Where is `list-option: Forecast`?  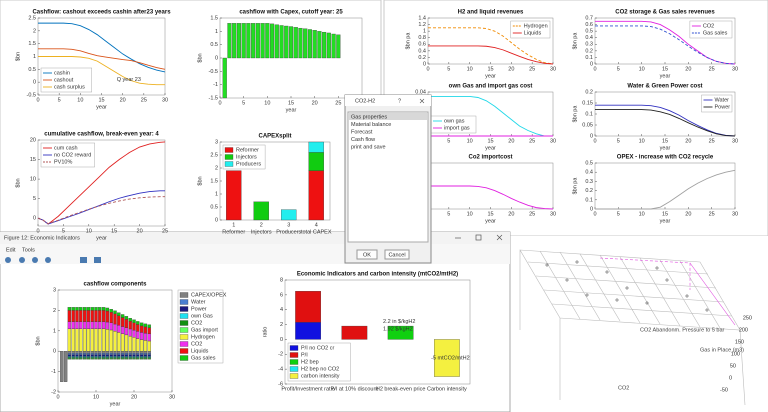
list-option: Forecast is located at coordinates (362, 132).